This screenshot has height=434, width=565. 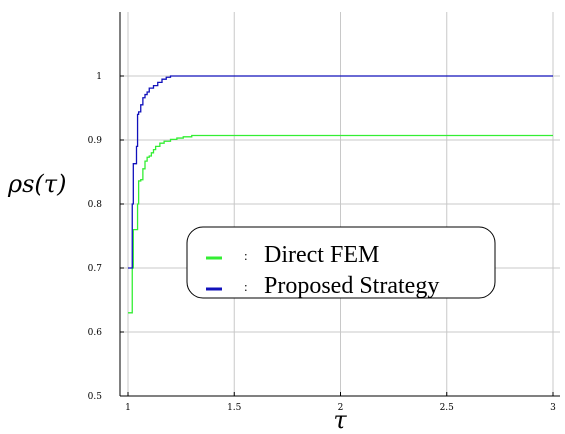 I want to click on x-axis-label: τ, so click(x=340, y=420).